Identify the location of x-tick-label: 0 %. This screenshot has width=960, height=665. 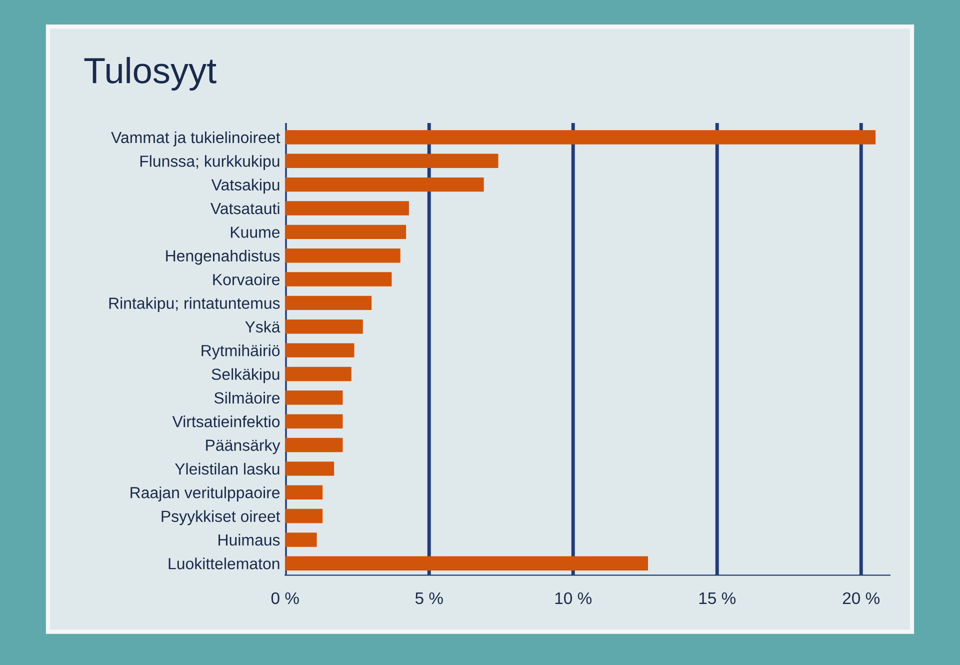
(285, 598).